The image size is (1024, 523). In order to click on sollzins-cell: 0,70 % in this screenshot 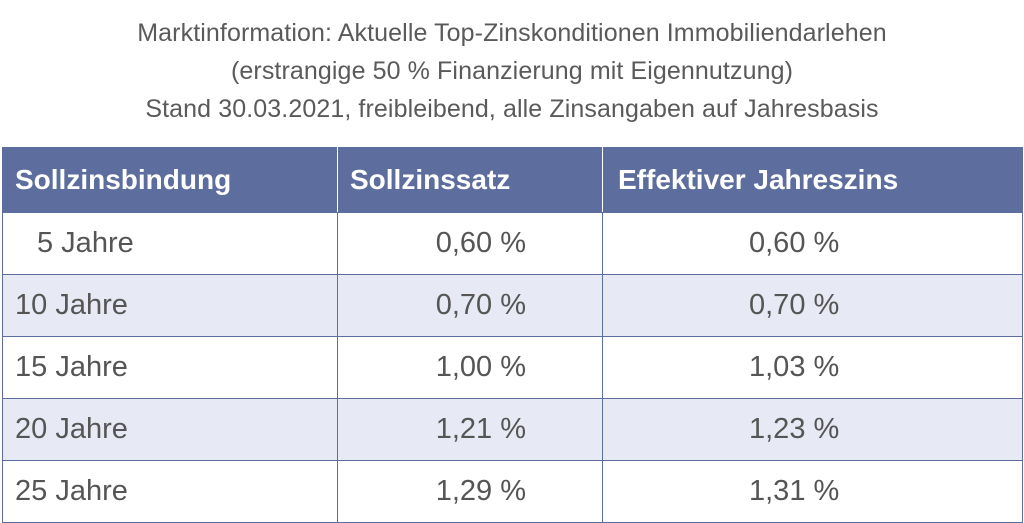, I will do `click(470, 305)`.